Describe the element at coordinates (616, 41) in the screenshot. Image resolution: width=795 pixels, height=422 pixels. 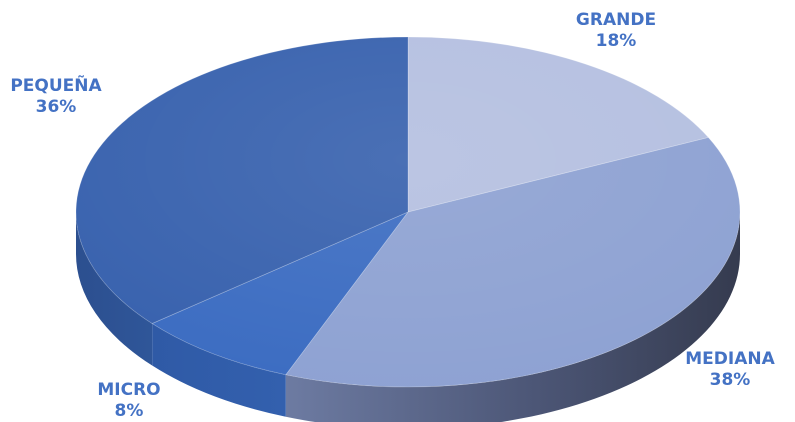
I see `data-label-percent: 18%` at that location.